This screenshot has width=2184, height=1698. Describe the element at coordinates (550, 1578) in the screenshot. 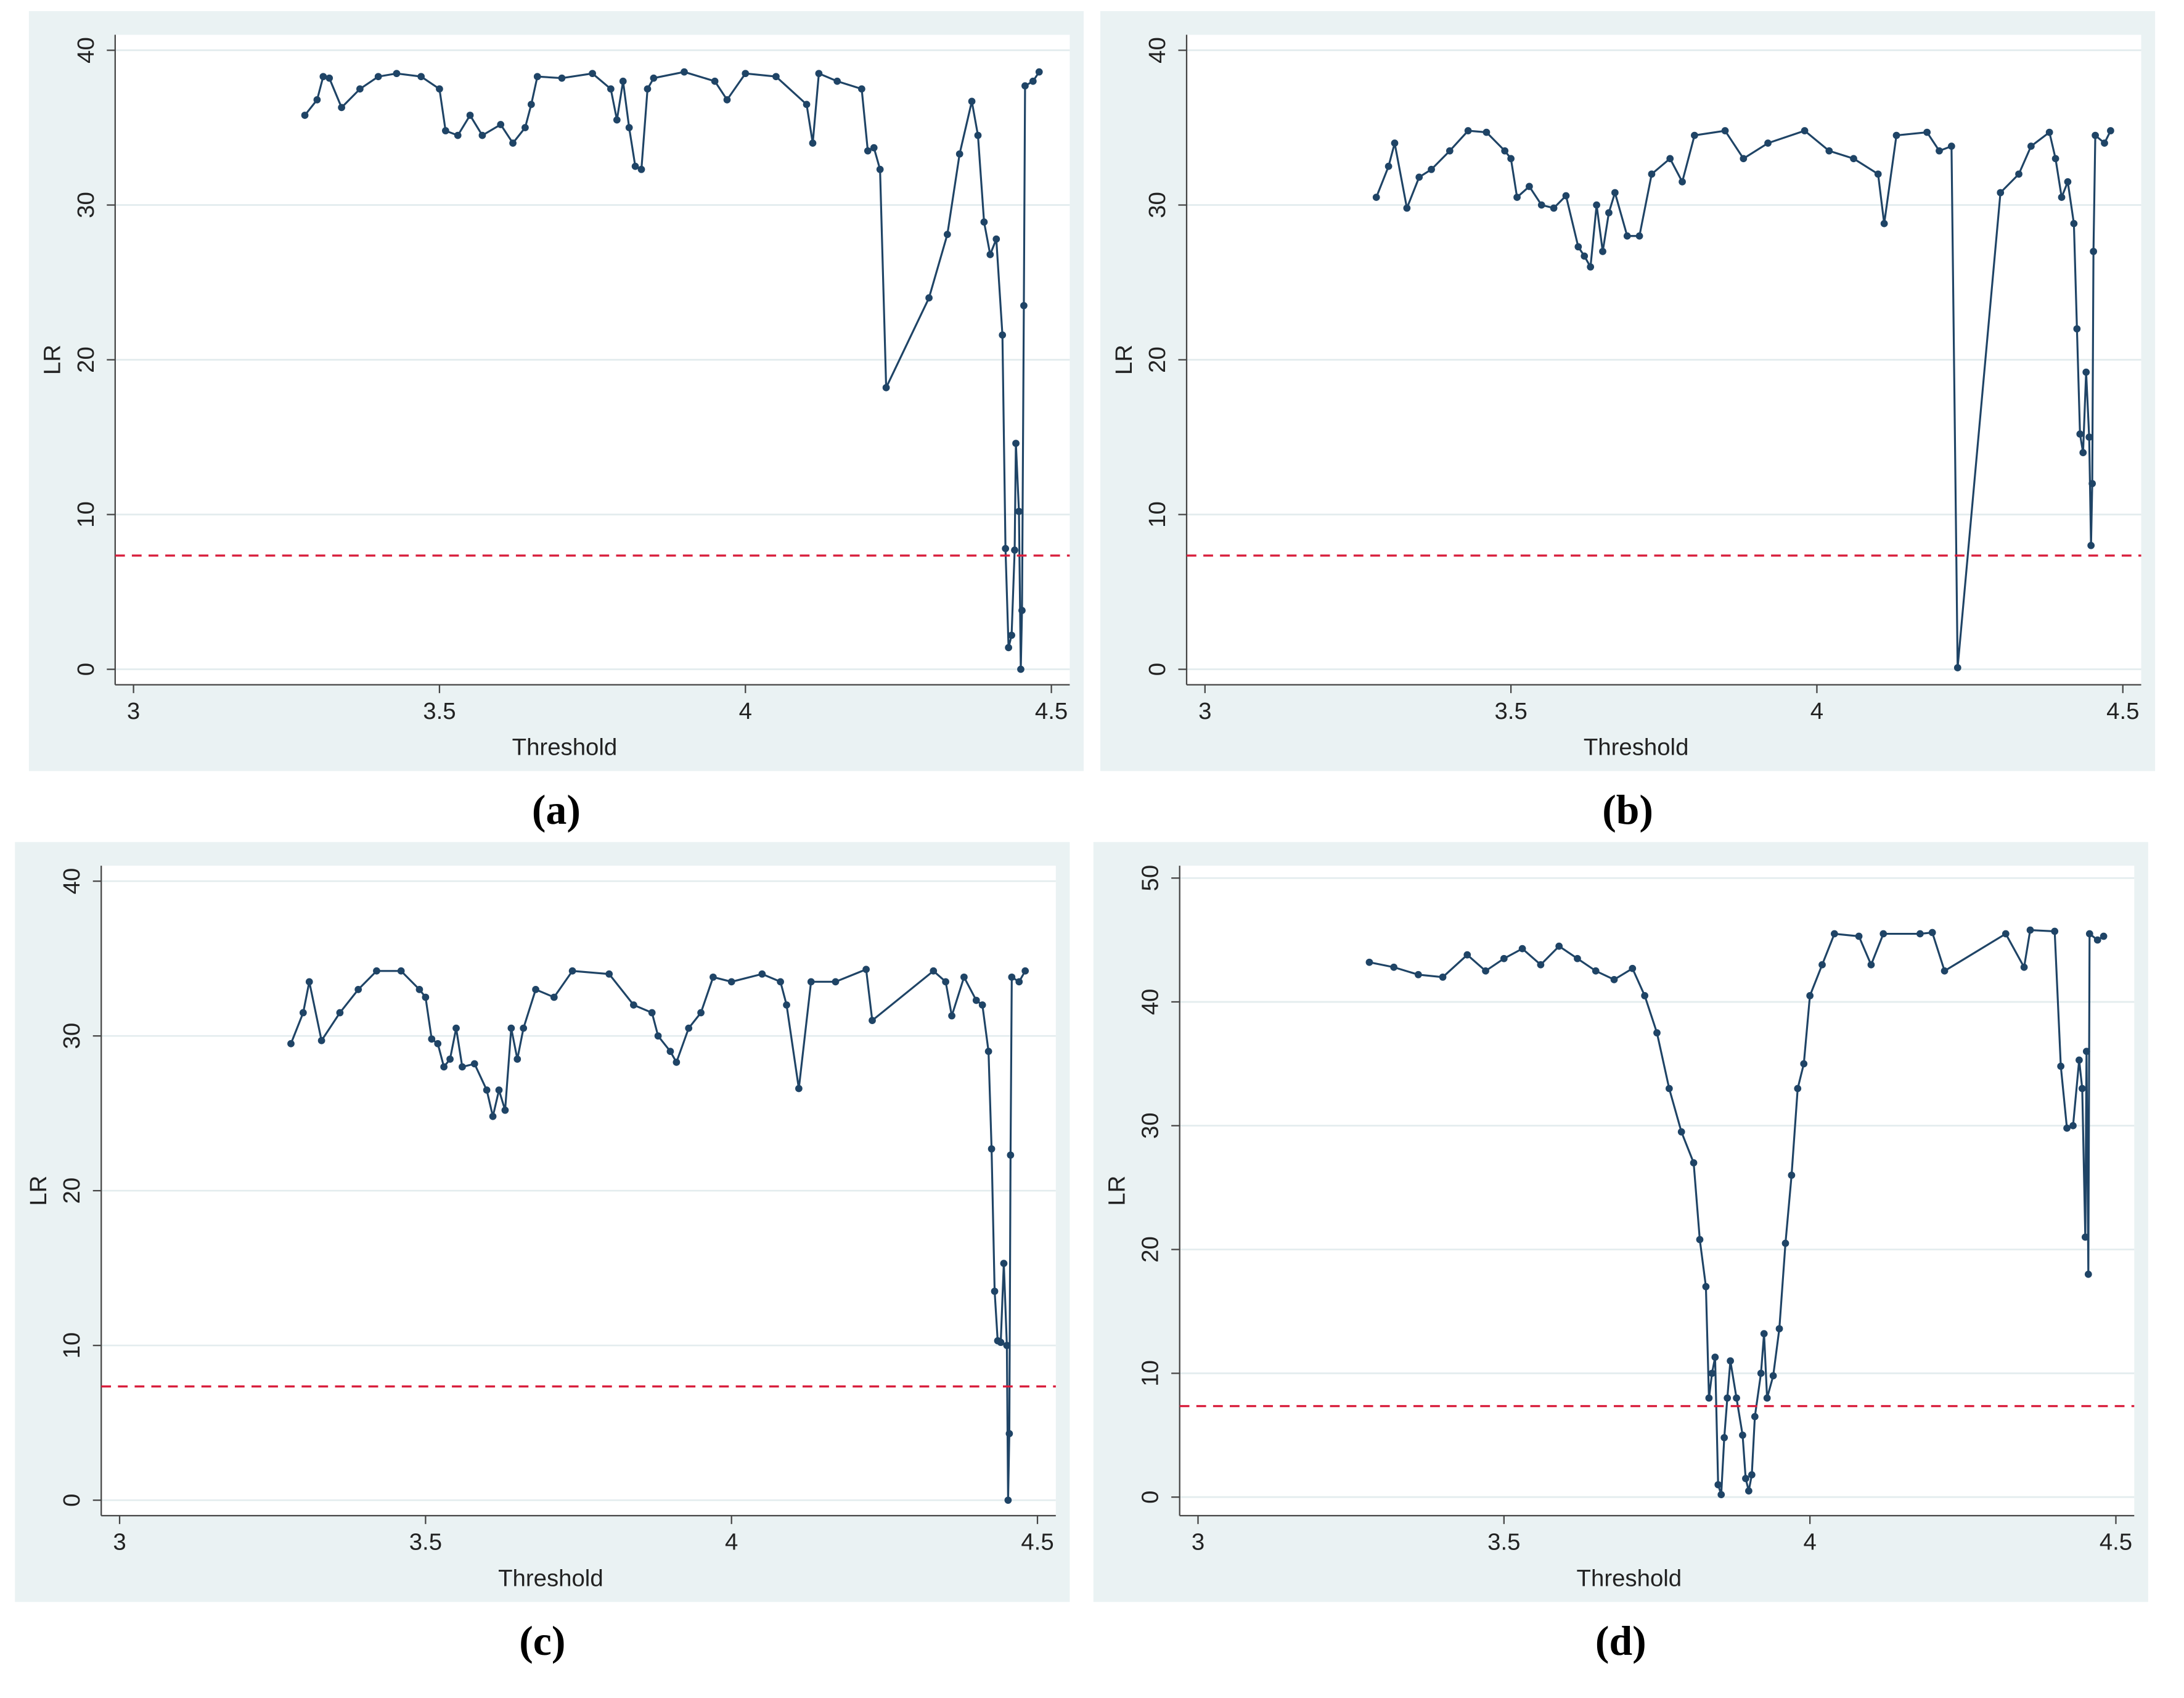

I see `x-axis-label: Threshold` at that location.